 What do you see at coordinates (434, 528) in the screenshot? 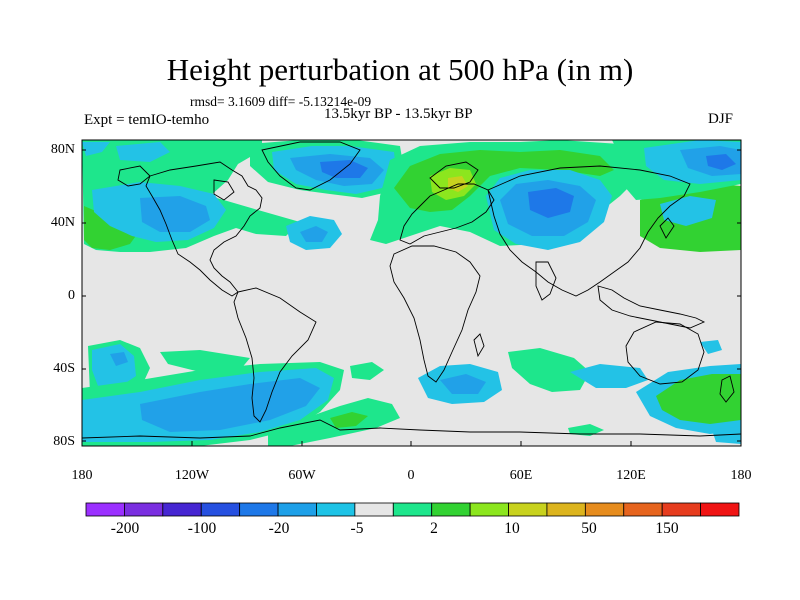
I see `colorbar-label: 2` at bounding box center [434, 528].